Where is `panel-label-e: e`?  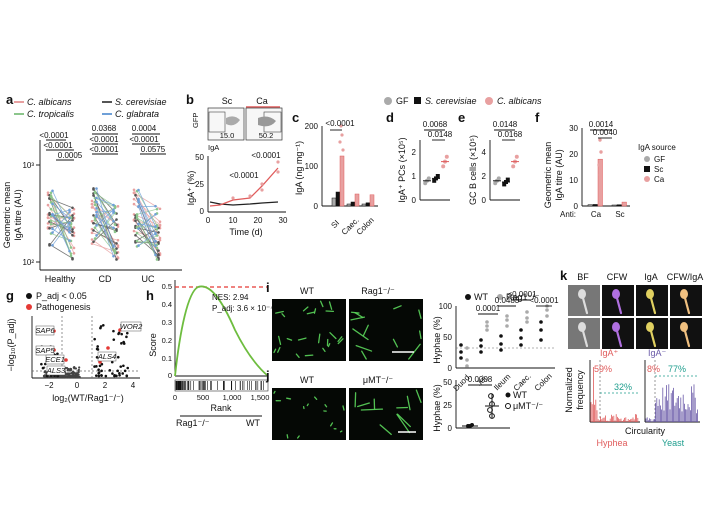
panel-label-e: e is located at coordinates (461, 117).